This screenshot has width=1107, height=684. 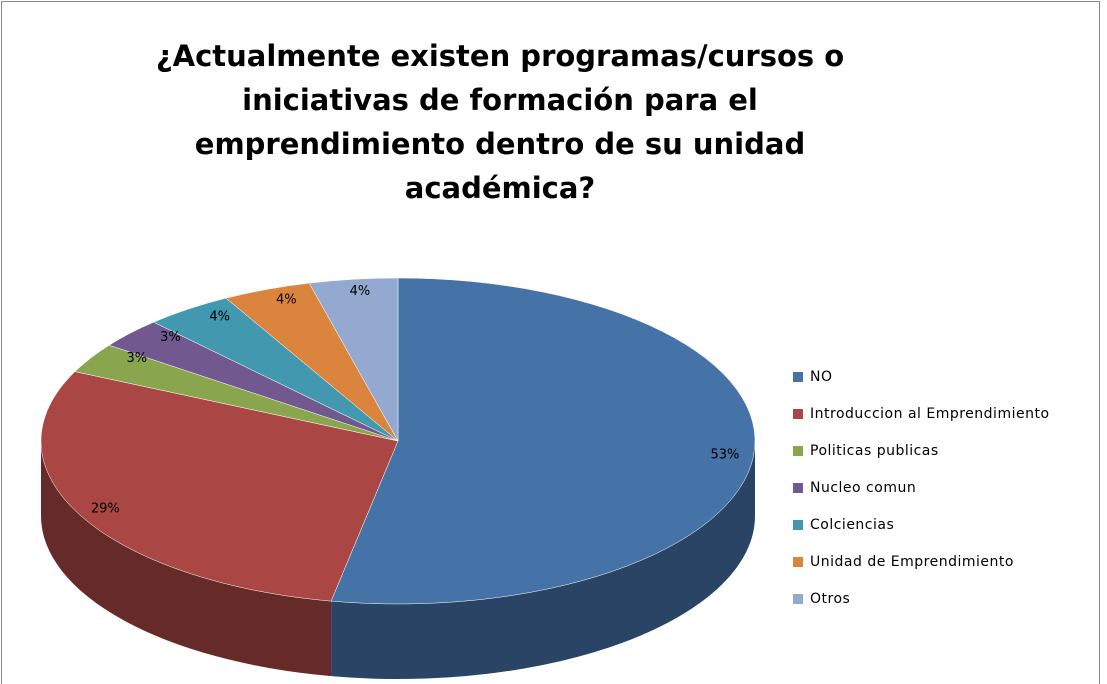 What do you see at coordinates (874, 451) in the screenshot?
I see `legend-label: Politicas publicas` at bounding box center [874, 451].